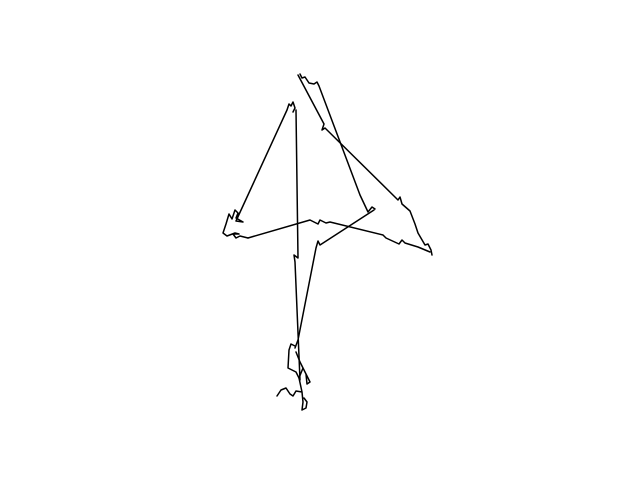  Describe the element at coordinates (339, 236) in the screenshot. I see `wing-crossbar-stroke` at that location.